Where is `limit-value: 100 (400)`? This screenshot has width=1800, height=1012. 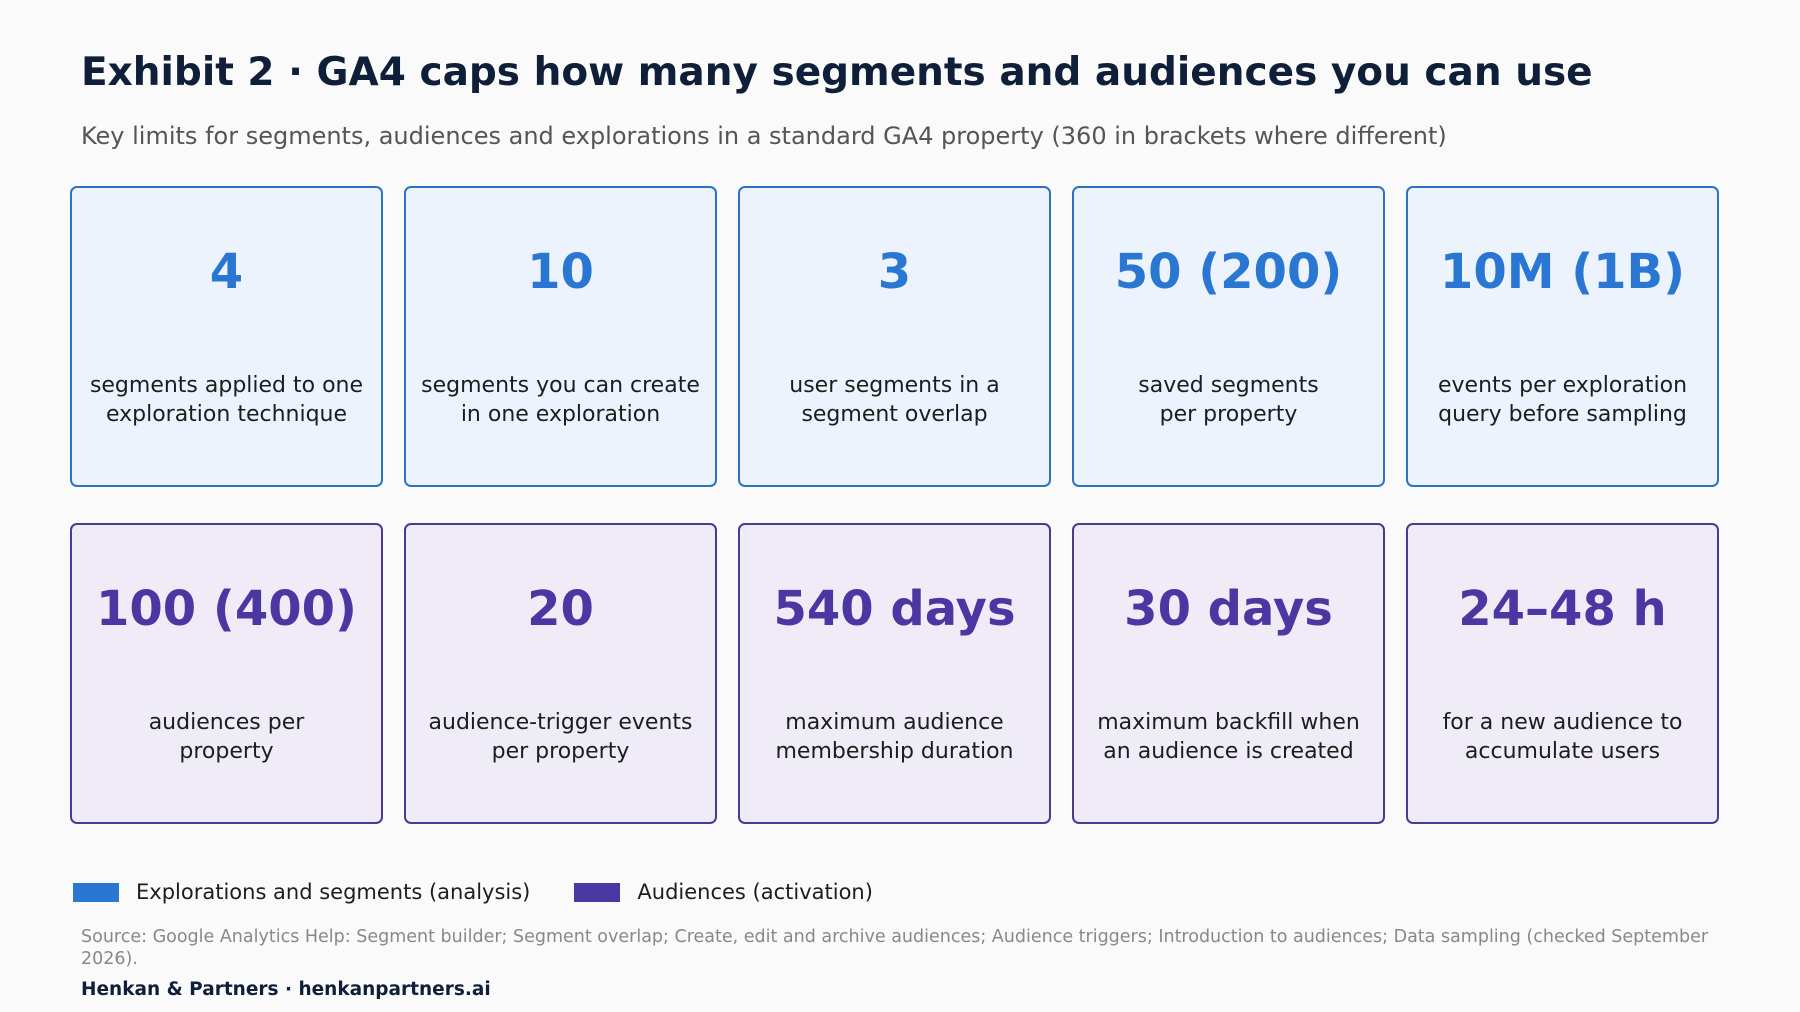
limit-value: 100 (400) is located at coordinates (226, 609).